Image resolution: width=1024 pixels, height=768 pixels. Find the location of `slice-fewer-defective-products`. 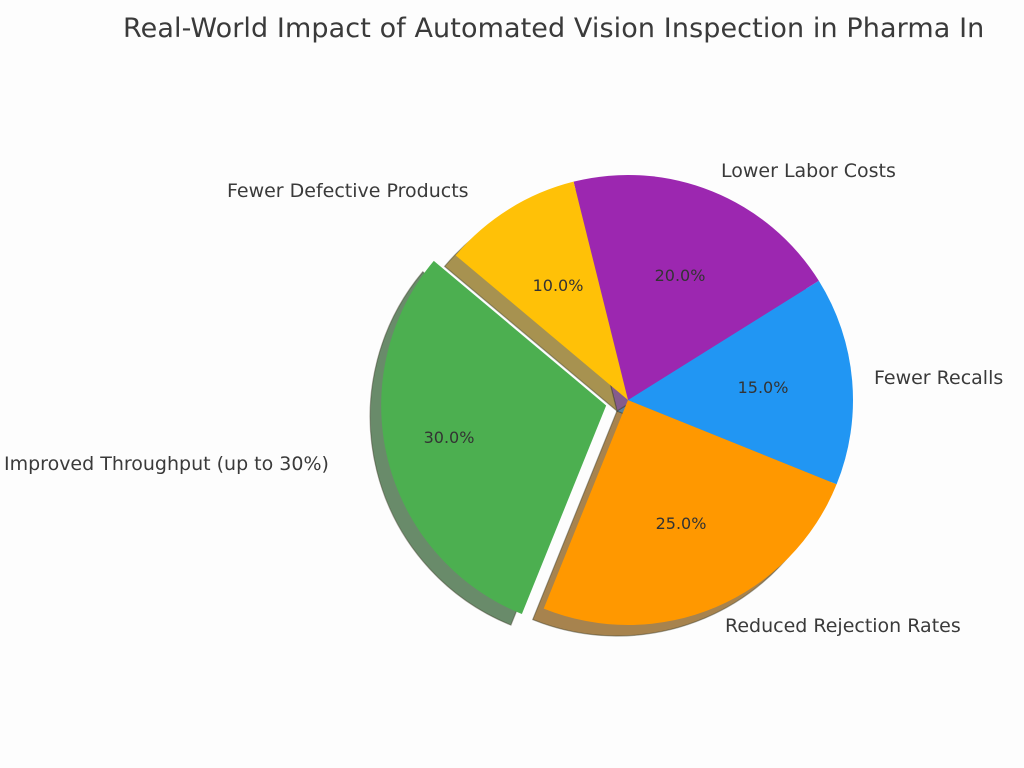

slice-fewer-defective-products is located at coordinates (541, 290).